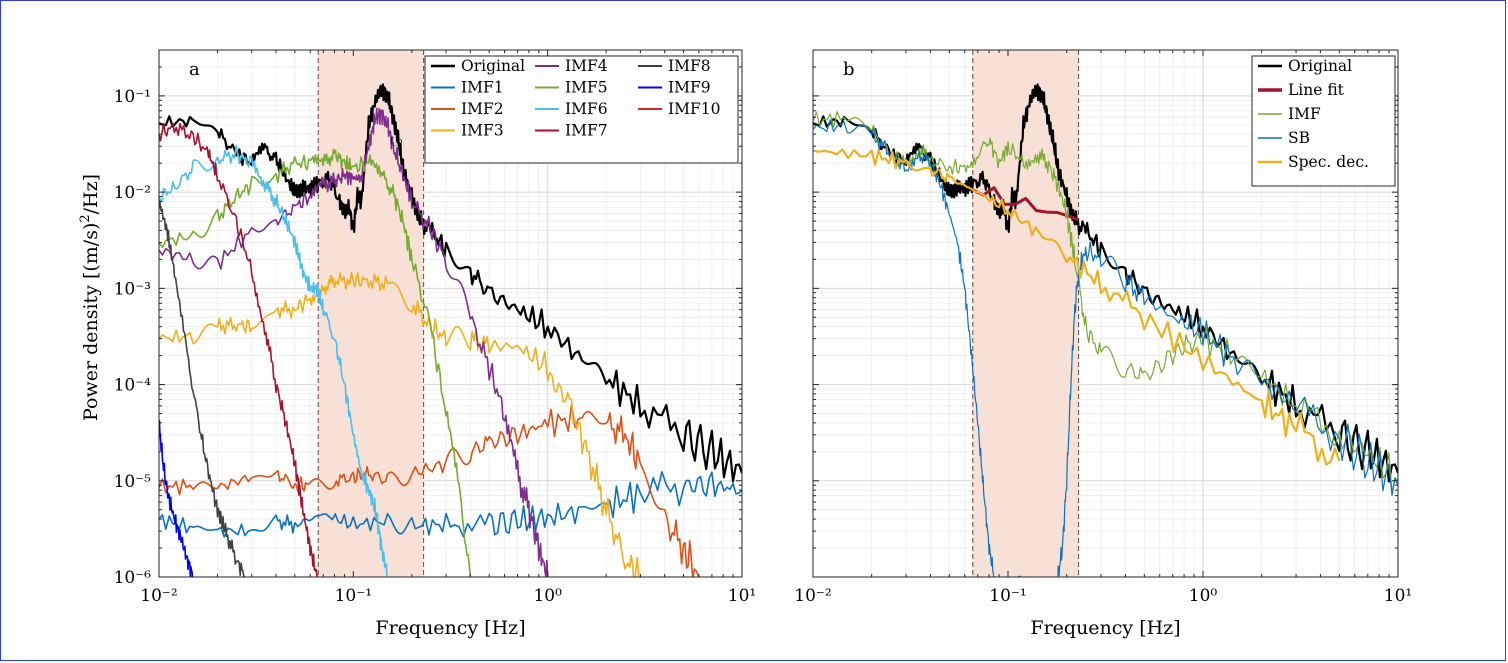 This screenshot has height=663, width=1508. What do you see at coordinates (1025, 313) in the screenshot?
I see `shaded-band` at bounding box center [1025, 313].